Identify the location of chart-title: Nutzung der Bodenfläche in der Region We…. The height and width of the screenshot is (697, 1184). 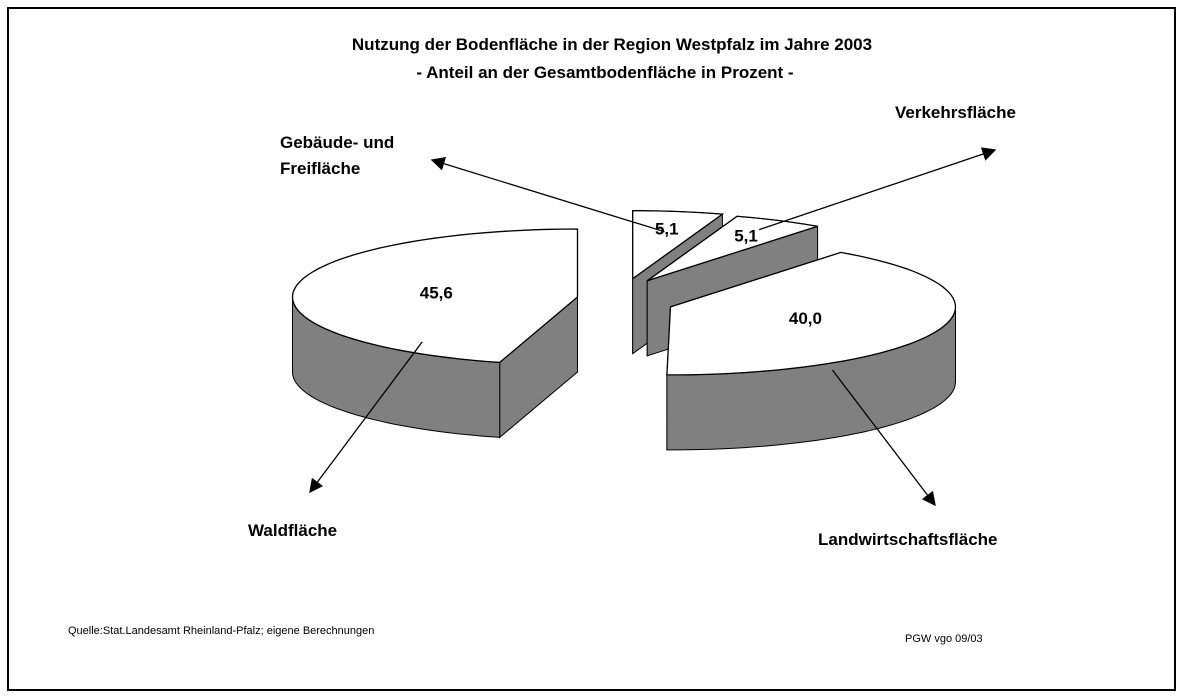
(612, 44).